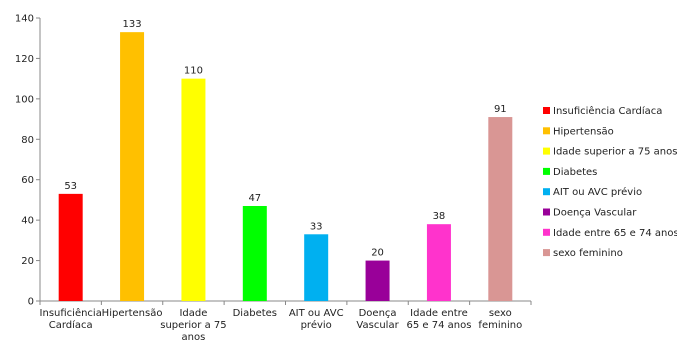 This screenshot has width=677, height=343. I want to click on y-tick-label: 60, so click(27, 180).